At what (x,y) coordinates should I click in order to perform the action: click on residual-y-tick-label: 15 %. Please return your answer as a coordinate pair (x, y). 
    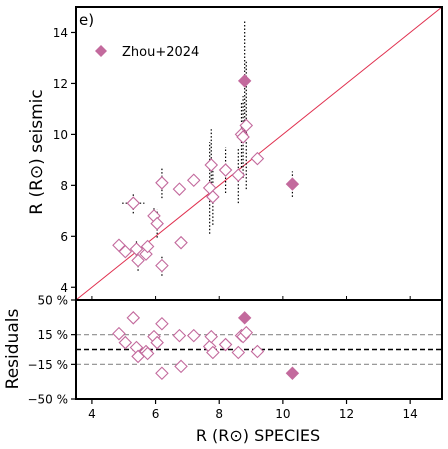
    Looking at the image, I should click on (53, 335).